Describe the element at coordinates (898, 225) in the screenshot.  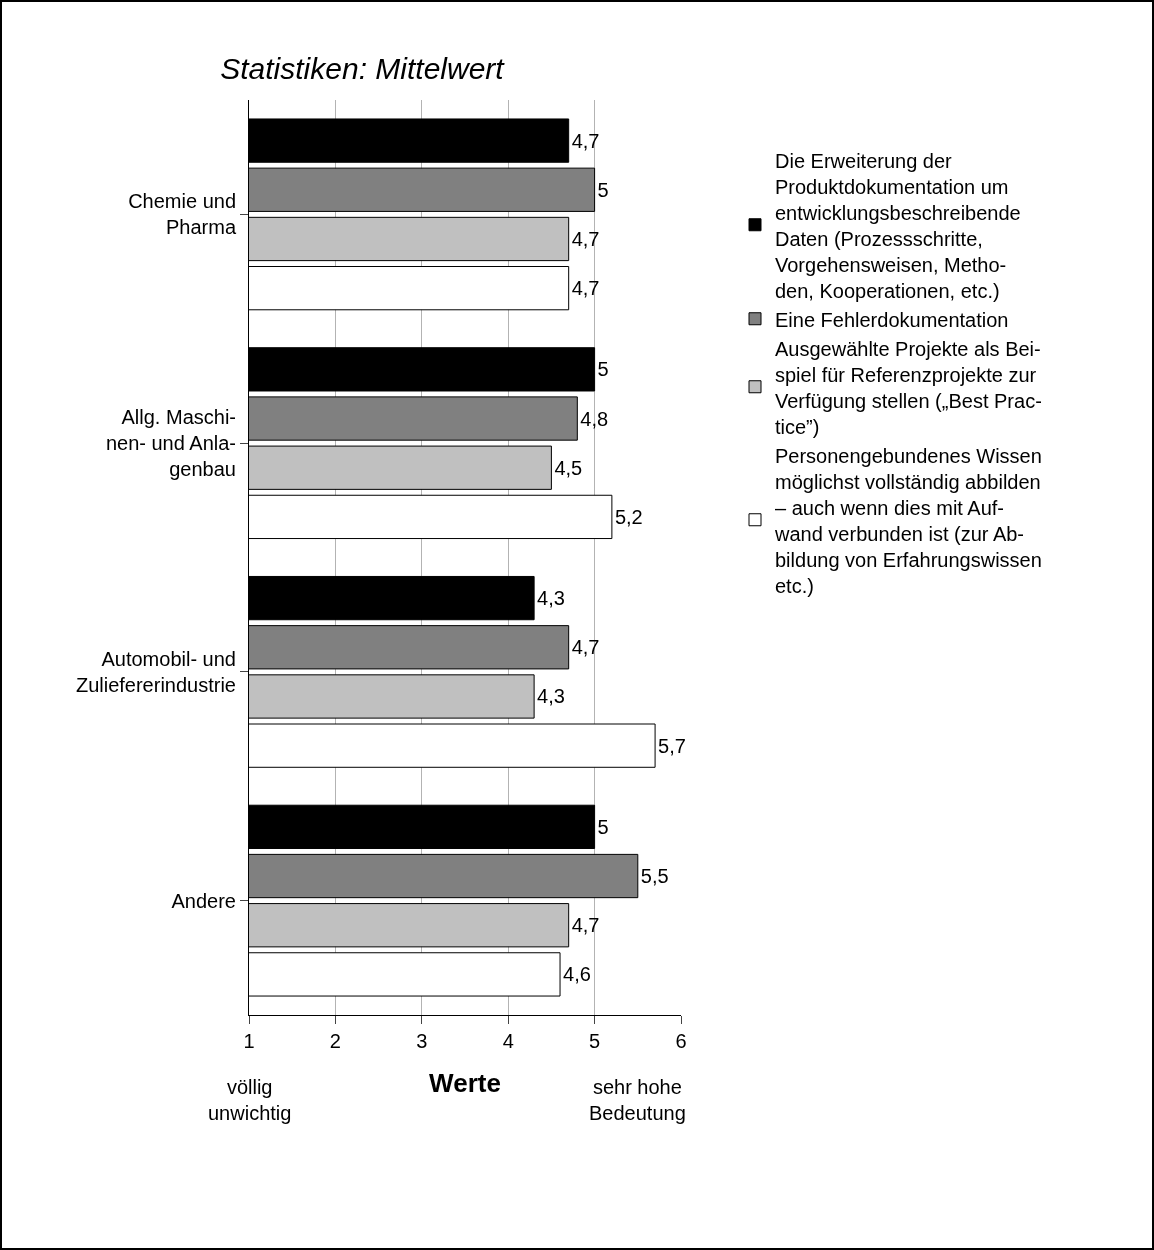
I see `legend-label: Die Erweiterung der Produktdokumentation um entwicklungsbeschreibende Daten (Prozessschritte, Vorgehensweisen, Metho- den, Kooperationen, etc.)` at that location.